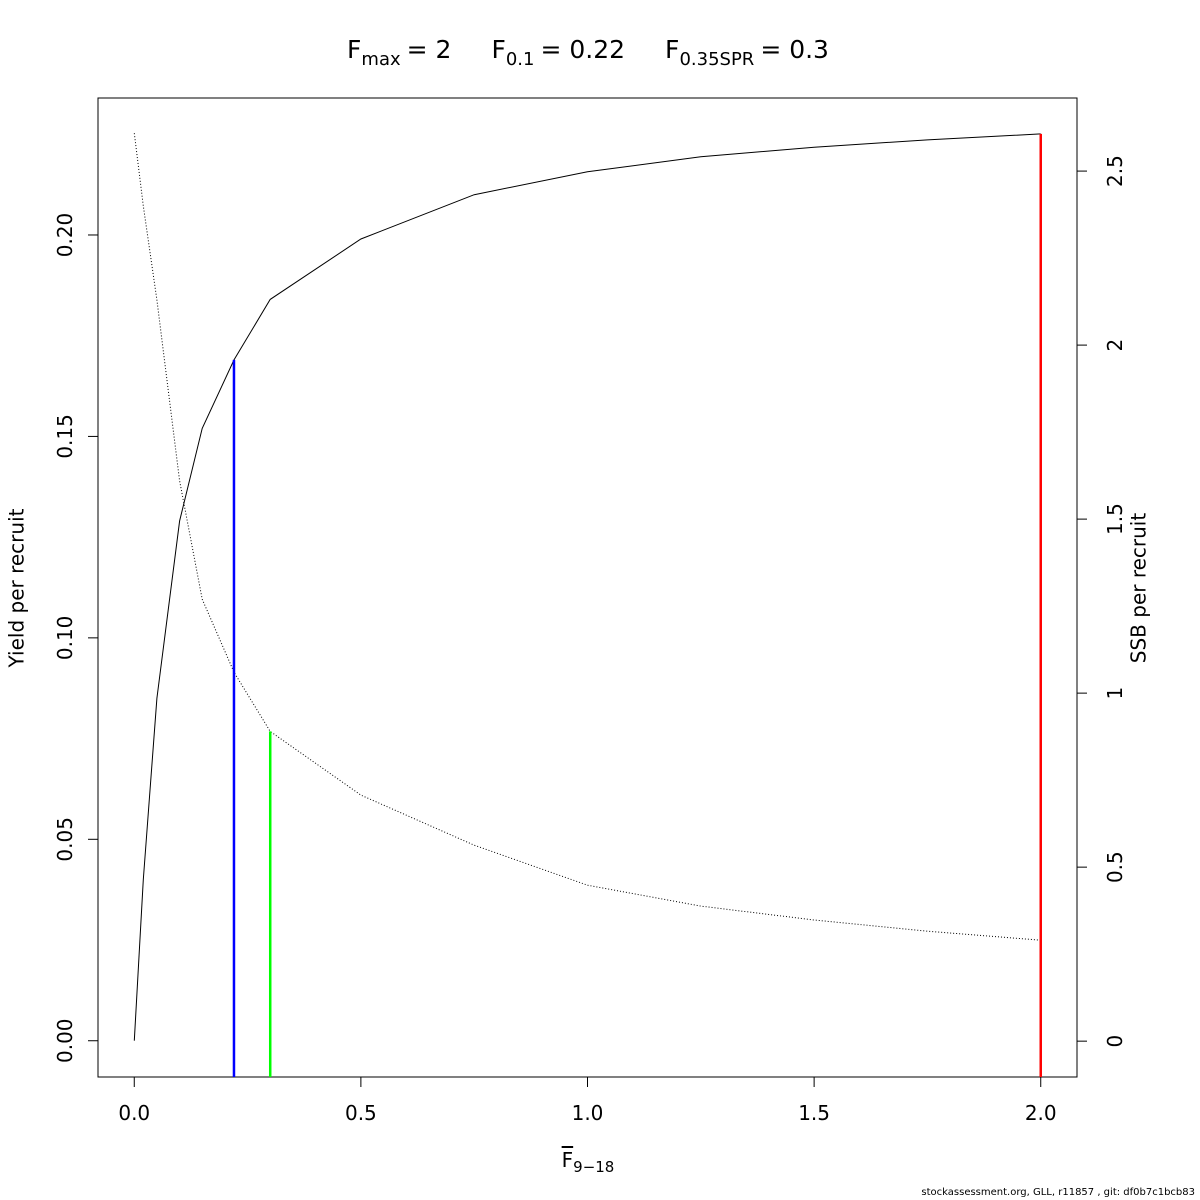  Describe the element at coordinates (520, 59) in the screenshot. I see `title-subscript: 0.1` at that location.